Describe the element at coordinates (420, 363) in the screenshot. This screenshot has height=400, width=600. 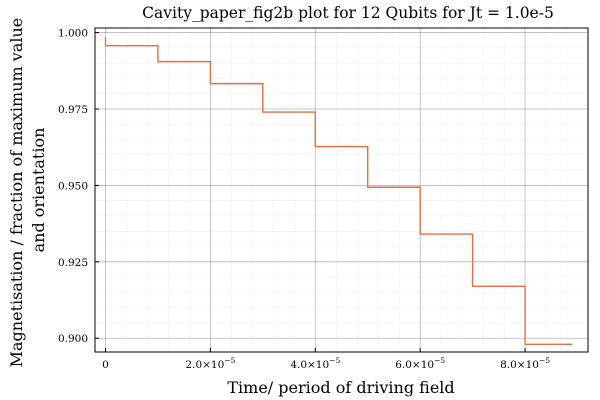
I see `x-tick-label: 6.0×10⁻⁵` at that location.